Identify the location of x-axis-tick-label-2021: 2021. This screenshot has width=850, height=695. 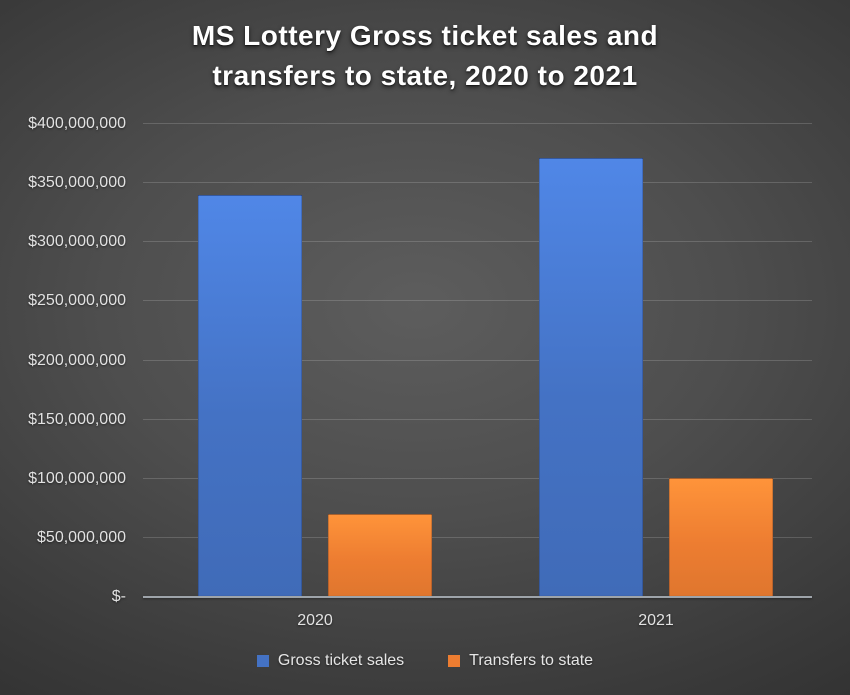
(656, 620).